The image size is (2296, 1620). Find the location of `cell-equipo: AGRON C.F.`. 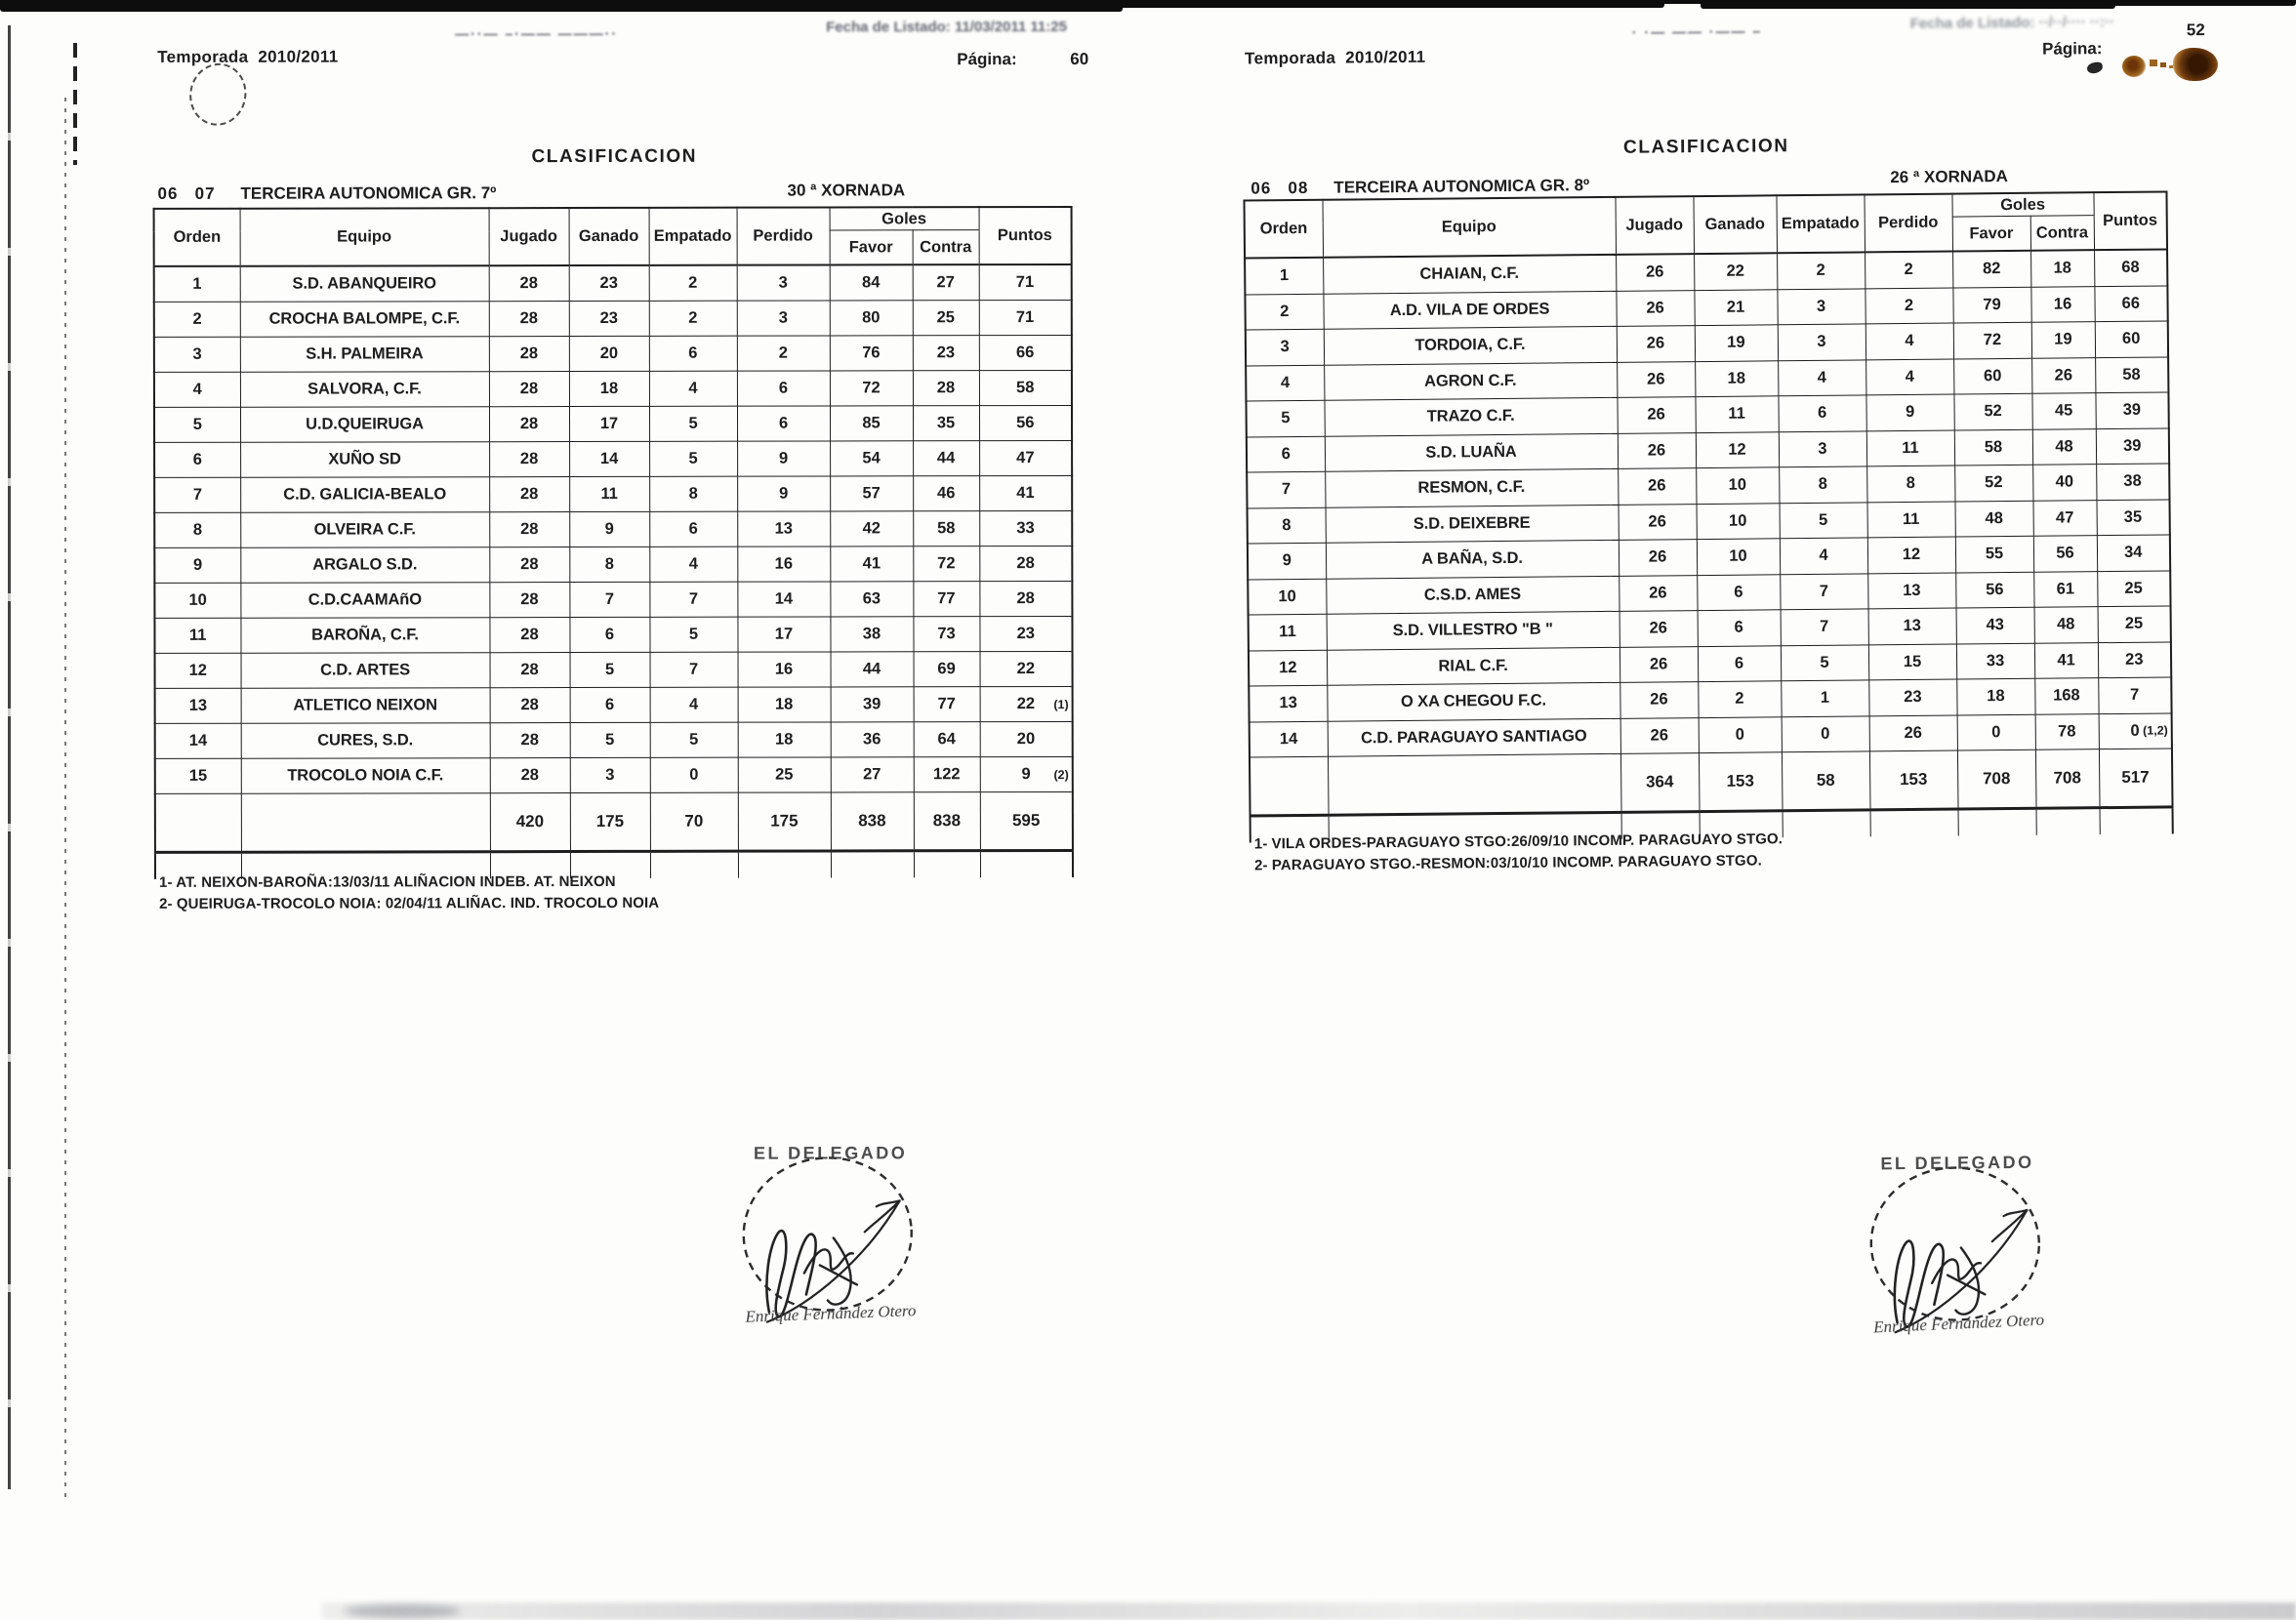

cell-equipo: AGRON C.F. is located at coordinates (1471, 381).